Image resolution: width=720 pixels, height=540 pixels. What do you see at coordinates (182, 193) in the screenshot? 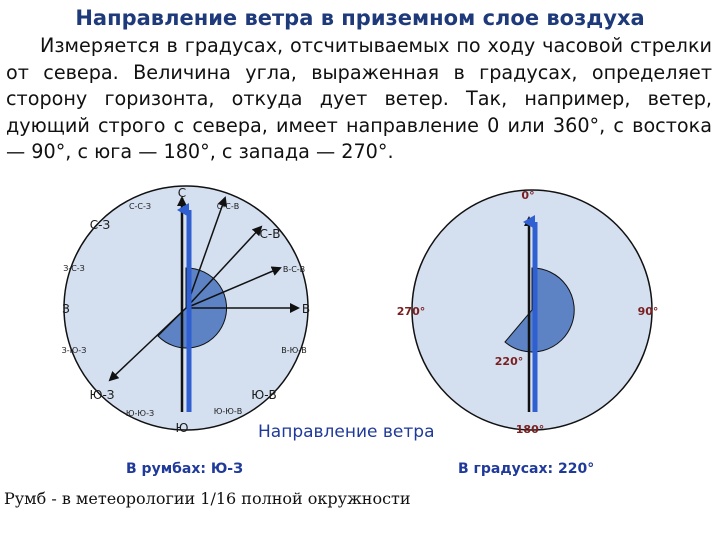
I see `label-n: С` at bounding box center [182, 193].